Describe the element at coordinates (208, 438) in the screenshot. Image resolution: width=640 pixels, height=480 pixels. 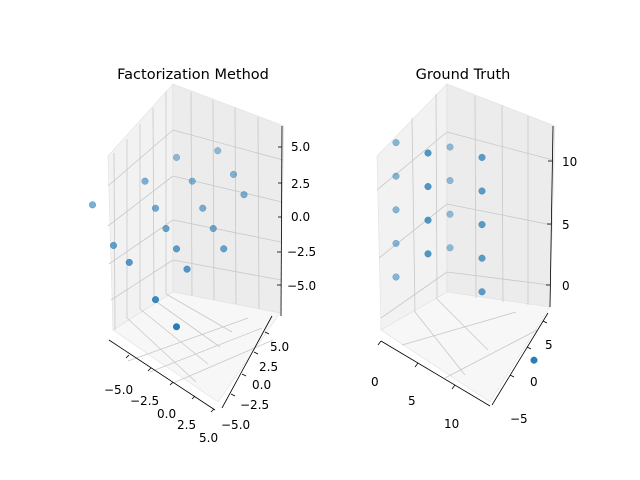
I see `left-x-tick-4: 5.0` at that location.